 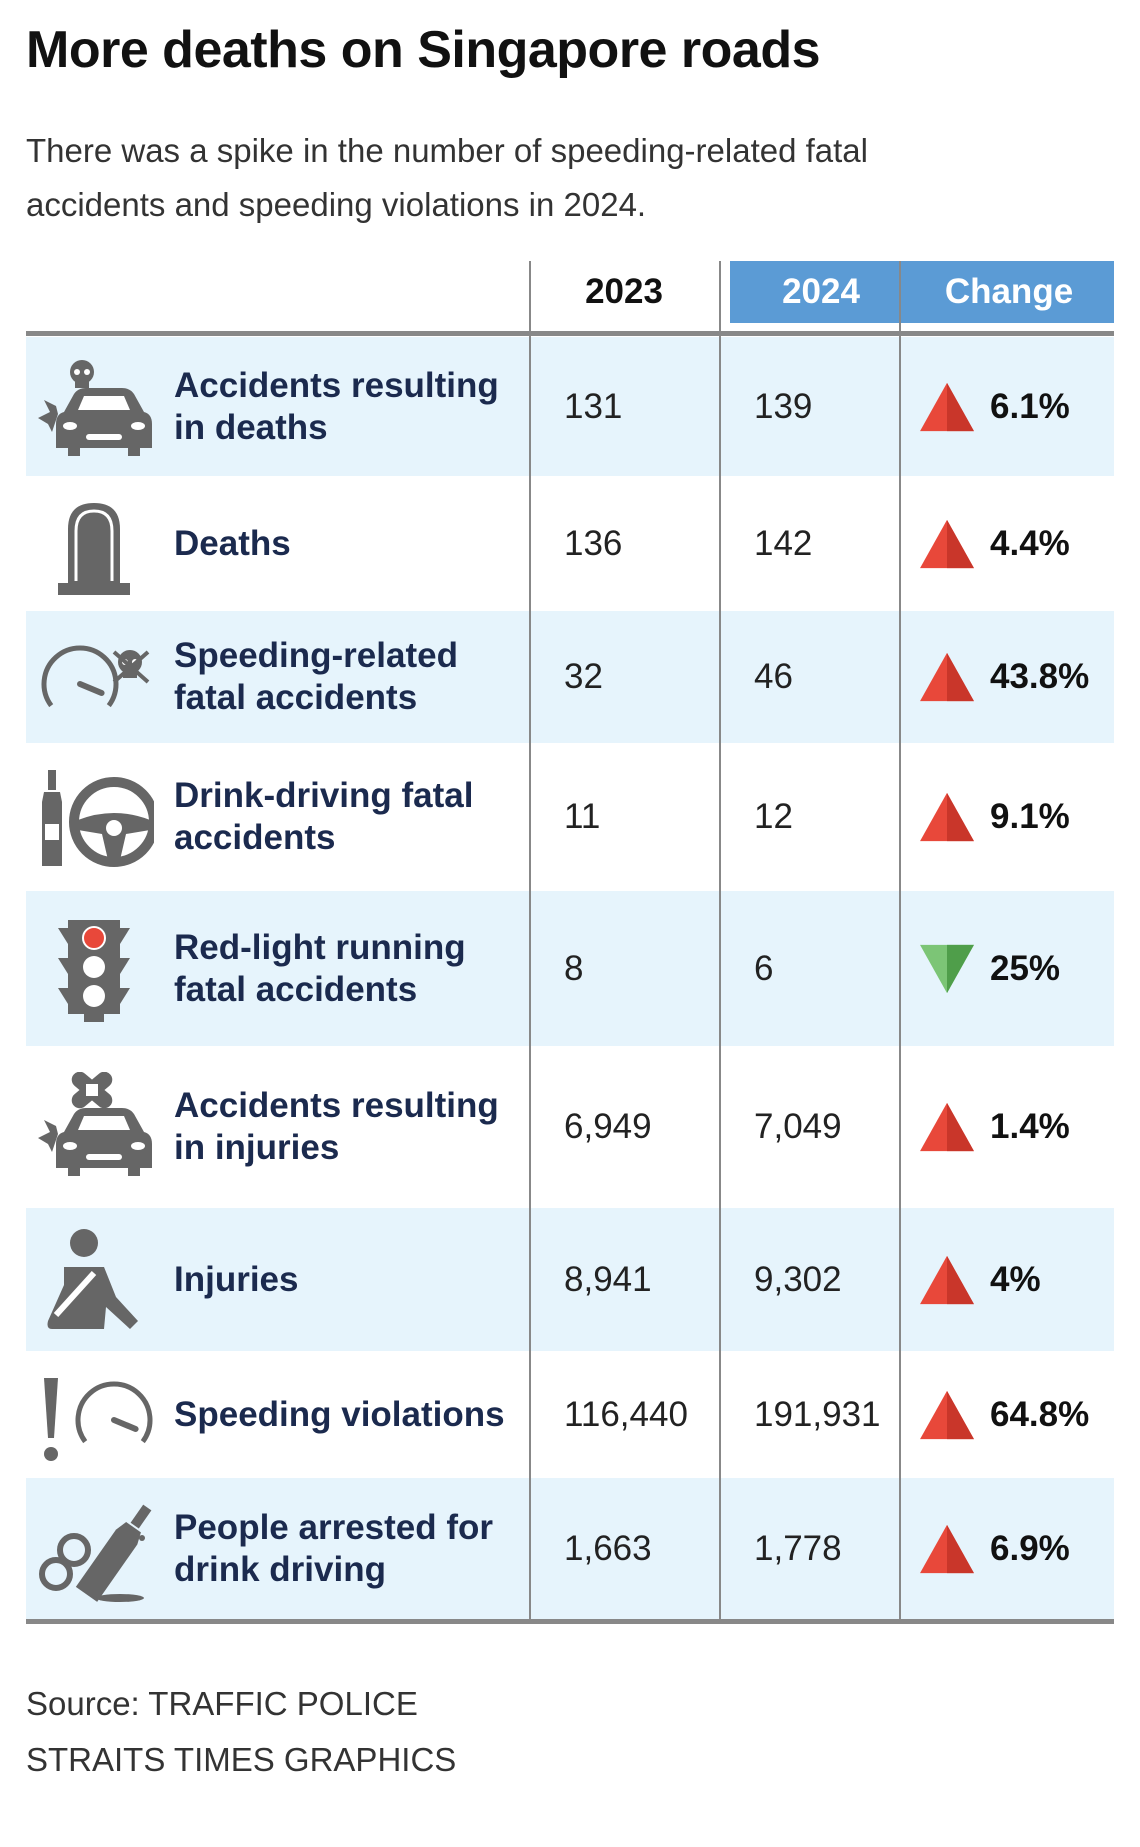 I want to click on table-row: Injuries 8,941 9,302 4%, so click(x=570, y=1279).